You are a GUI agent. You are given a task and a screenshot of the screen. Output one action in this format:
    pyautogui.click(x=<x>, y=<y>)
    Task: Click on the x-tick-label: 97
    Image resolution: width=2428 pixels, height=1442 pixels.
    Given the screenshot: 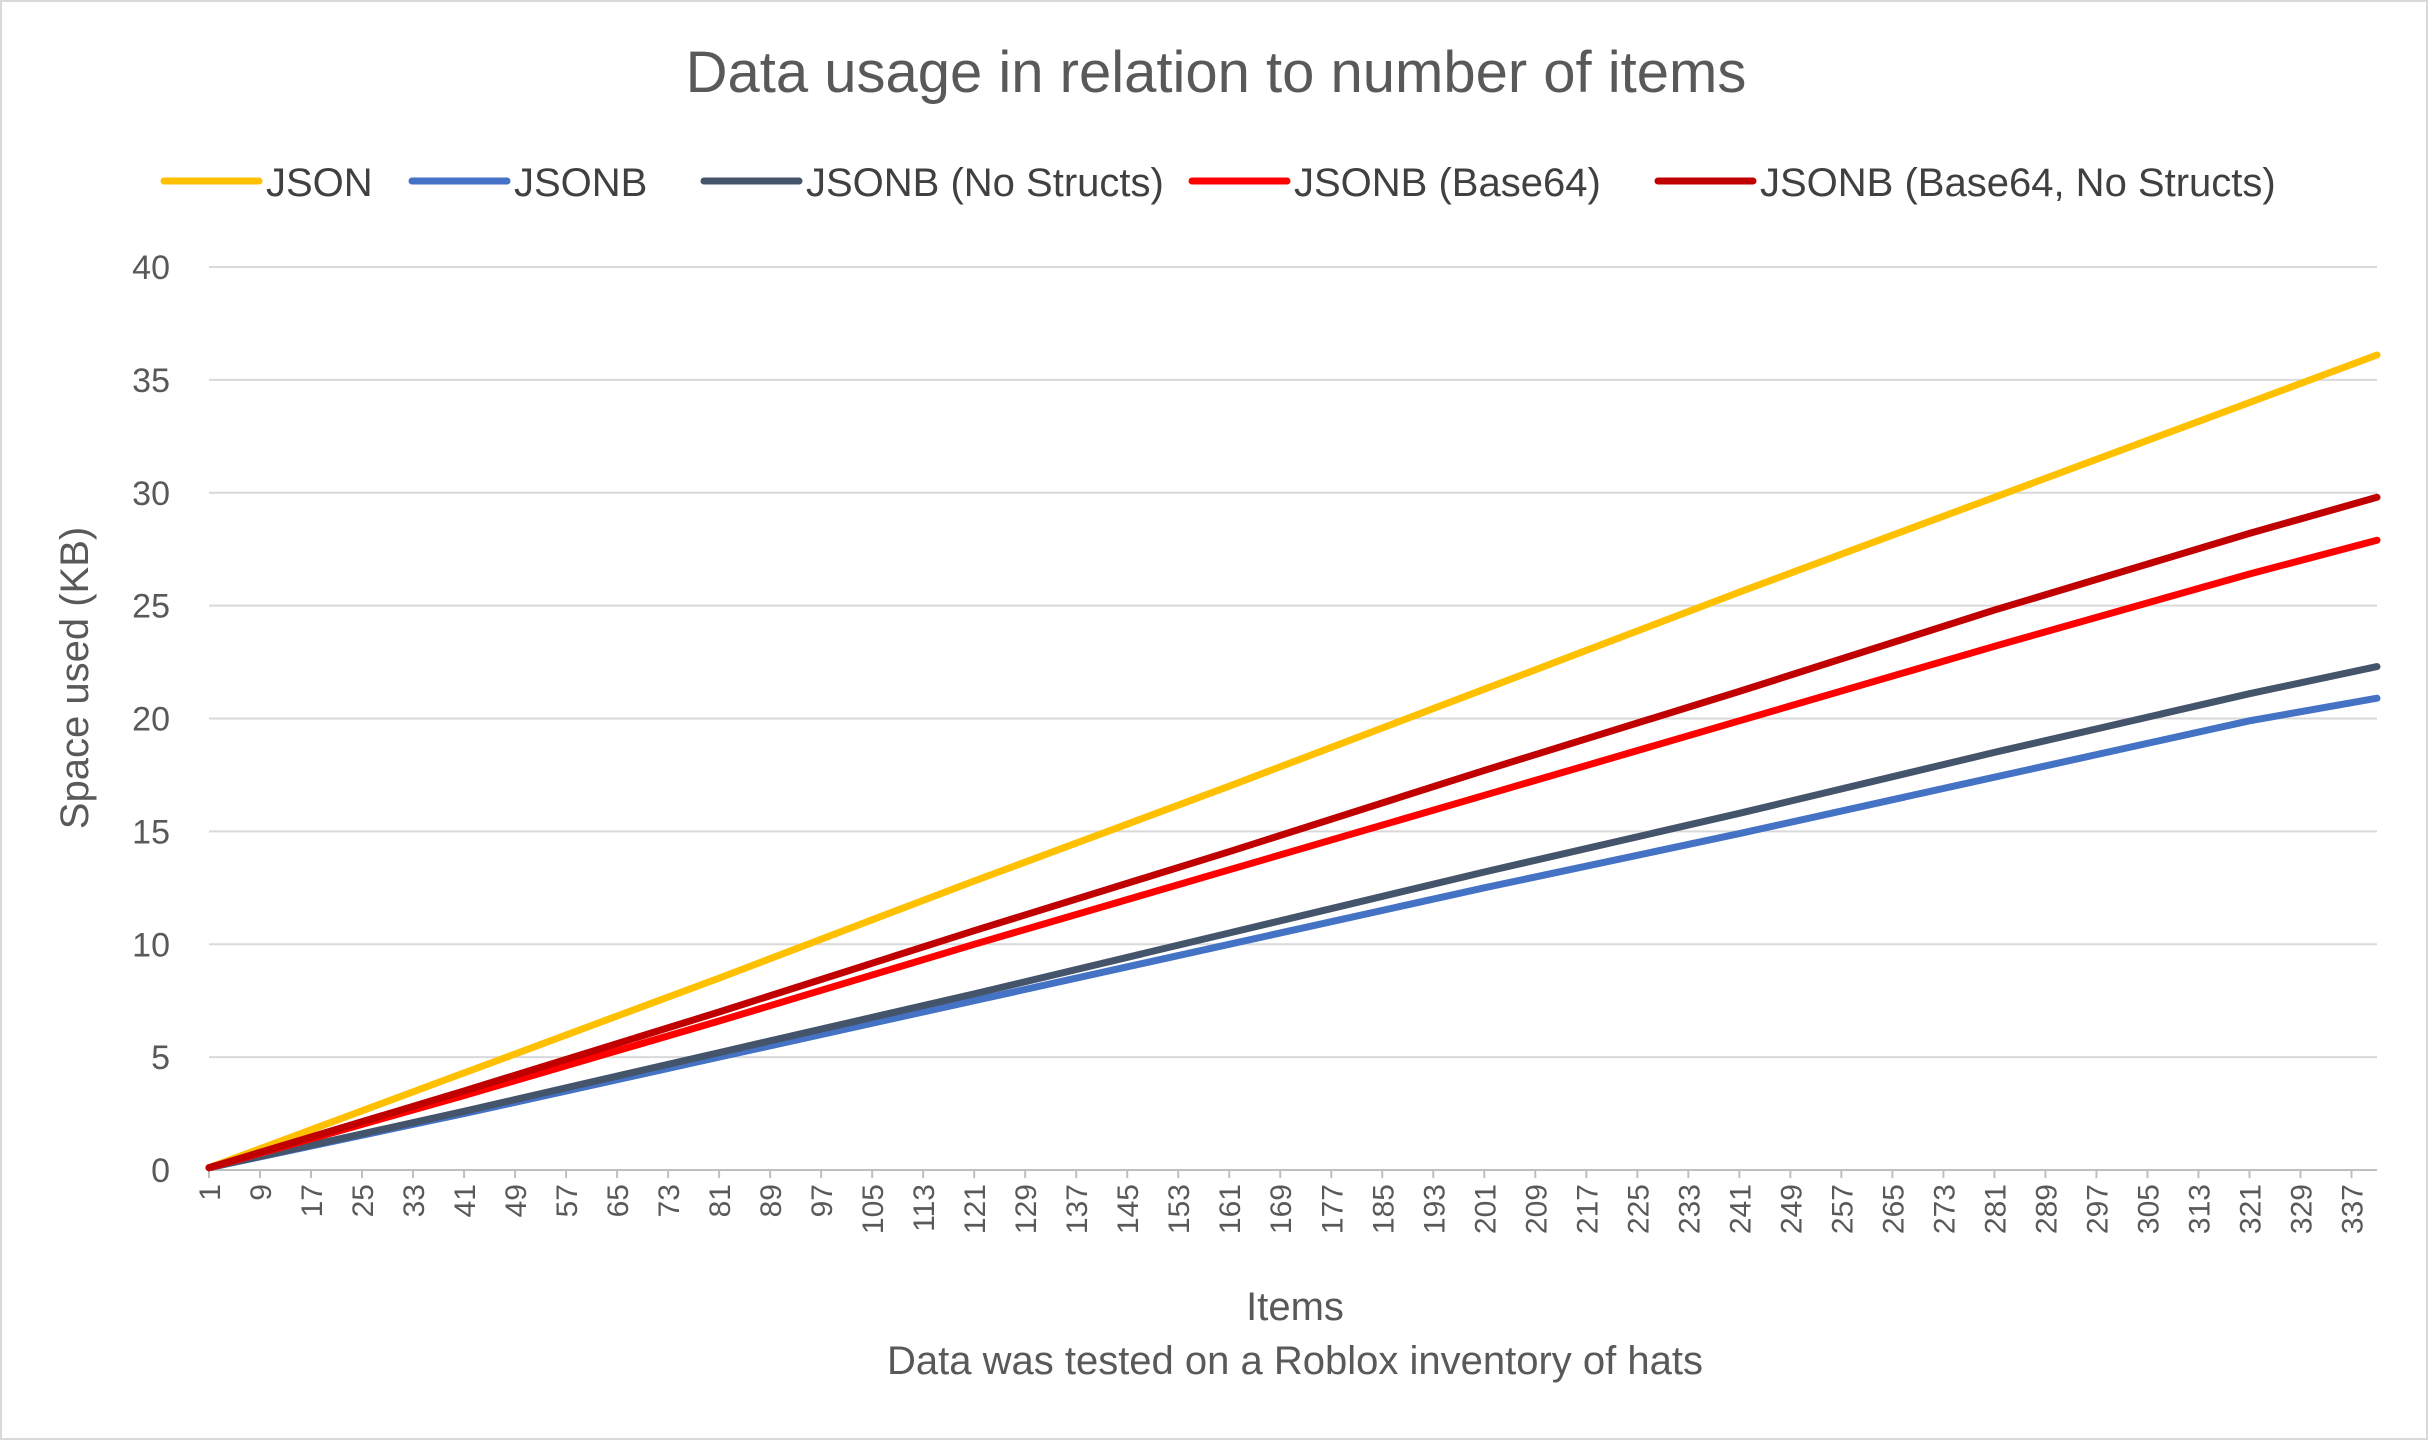 What is the action you would take?
    pyautogui.click(x=822, y=1200)
    